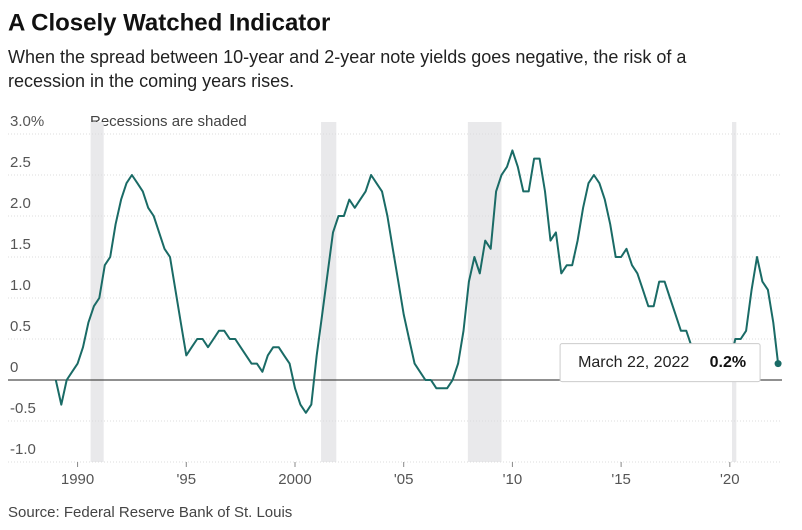 This screenshot has height=530, width=802. I want to click on y-tick-label: 0.5, so click(20, 326).